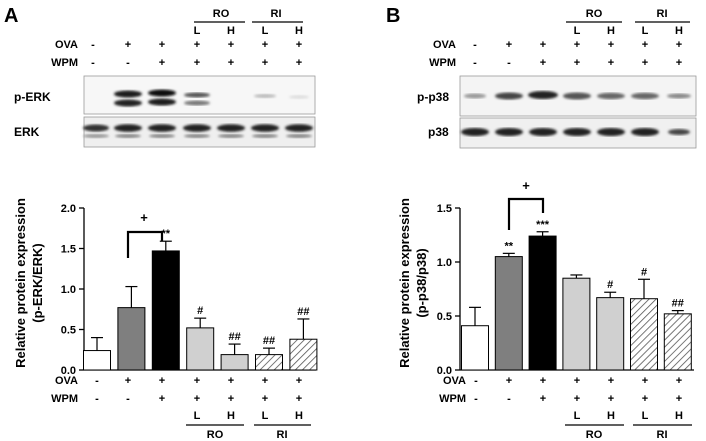  What do you see at coordinates (404, 283) in the screenshot?
I see `y-axis-label-b-line1: Relative protein expression` at bounding box center [404, 283].